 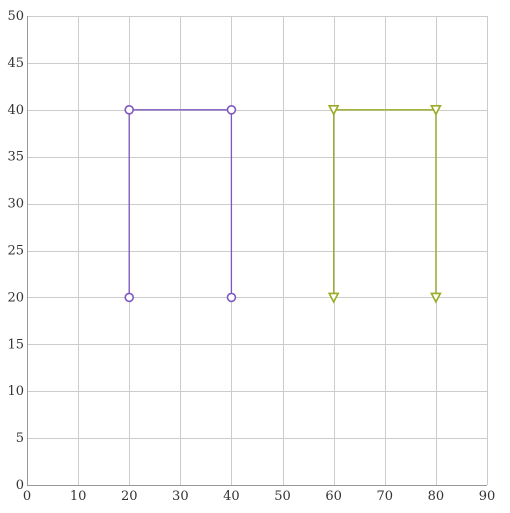 What do you see at coordinates (15, 157) in the screenshot?
I see `y-tick-label: 35` at bounding box center [15, 157].